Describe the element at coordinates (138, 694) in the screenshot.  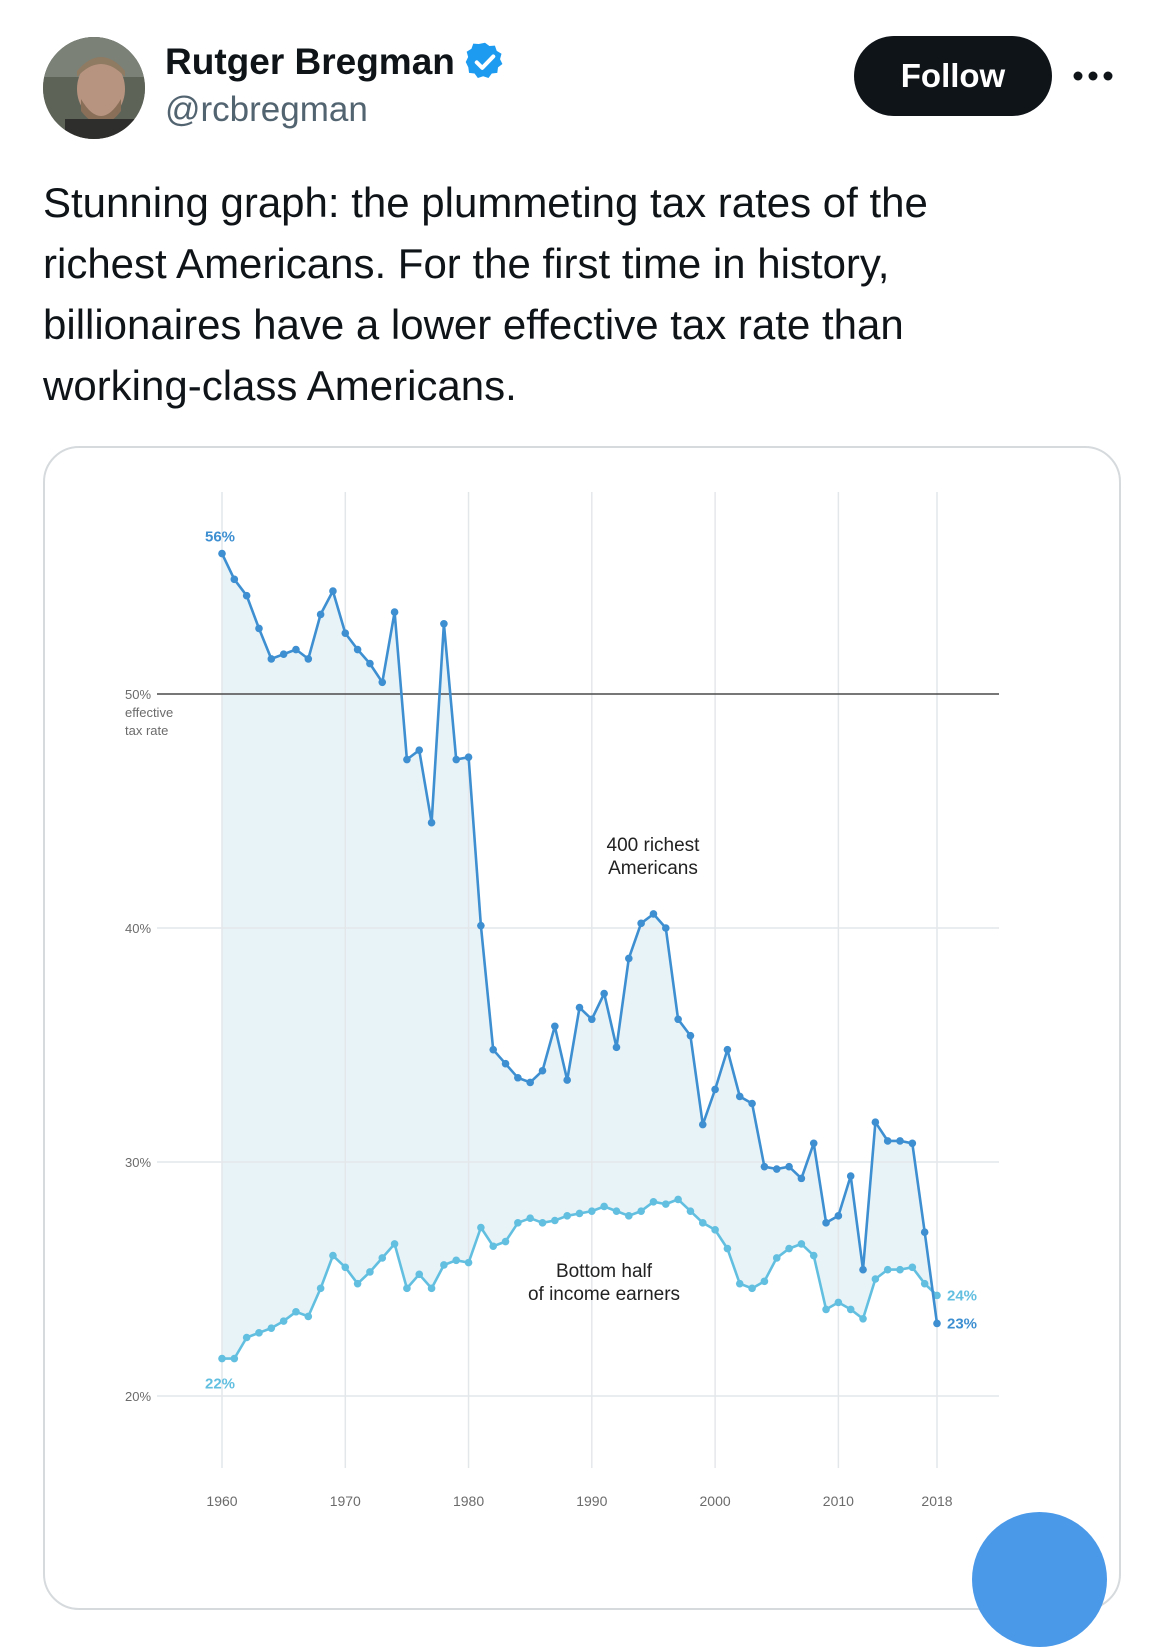
I see `y-tick-label: 50%` at that location.